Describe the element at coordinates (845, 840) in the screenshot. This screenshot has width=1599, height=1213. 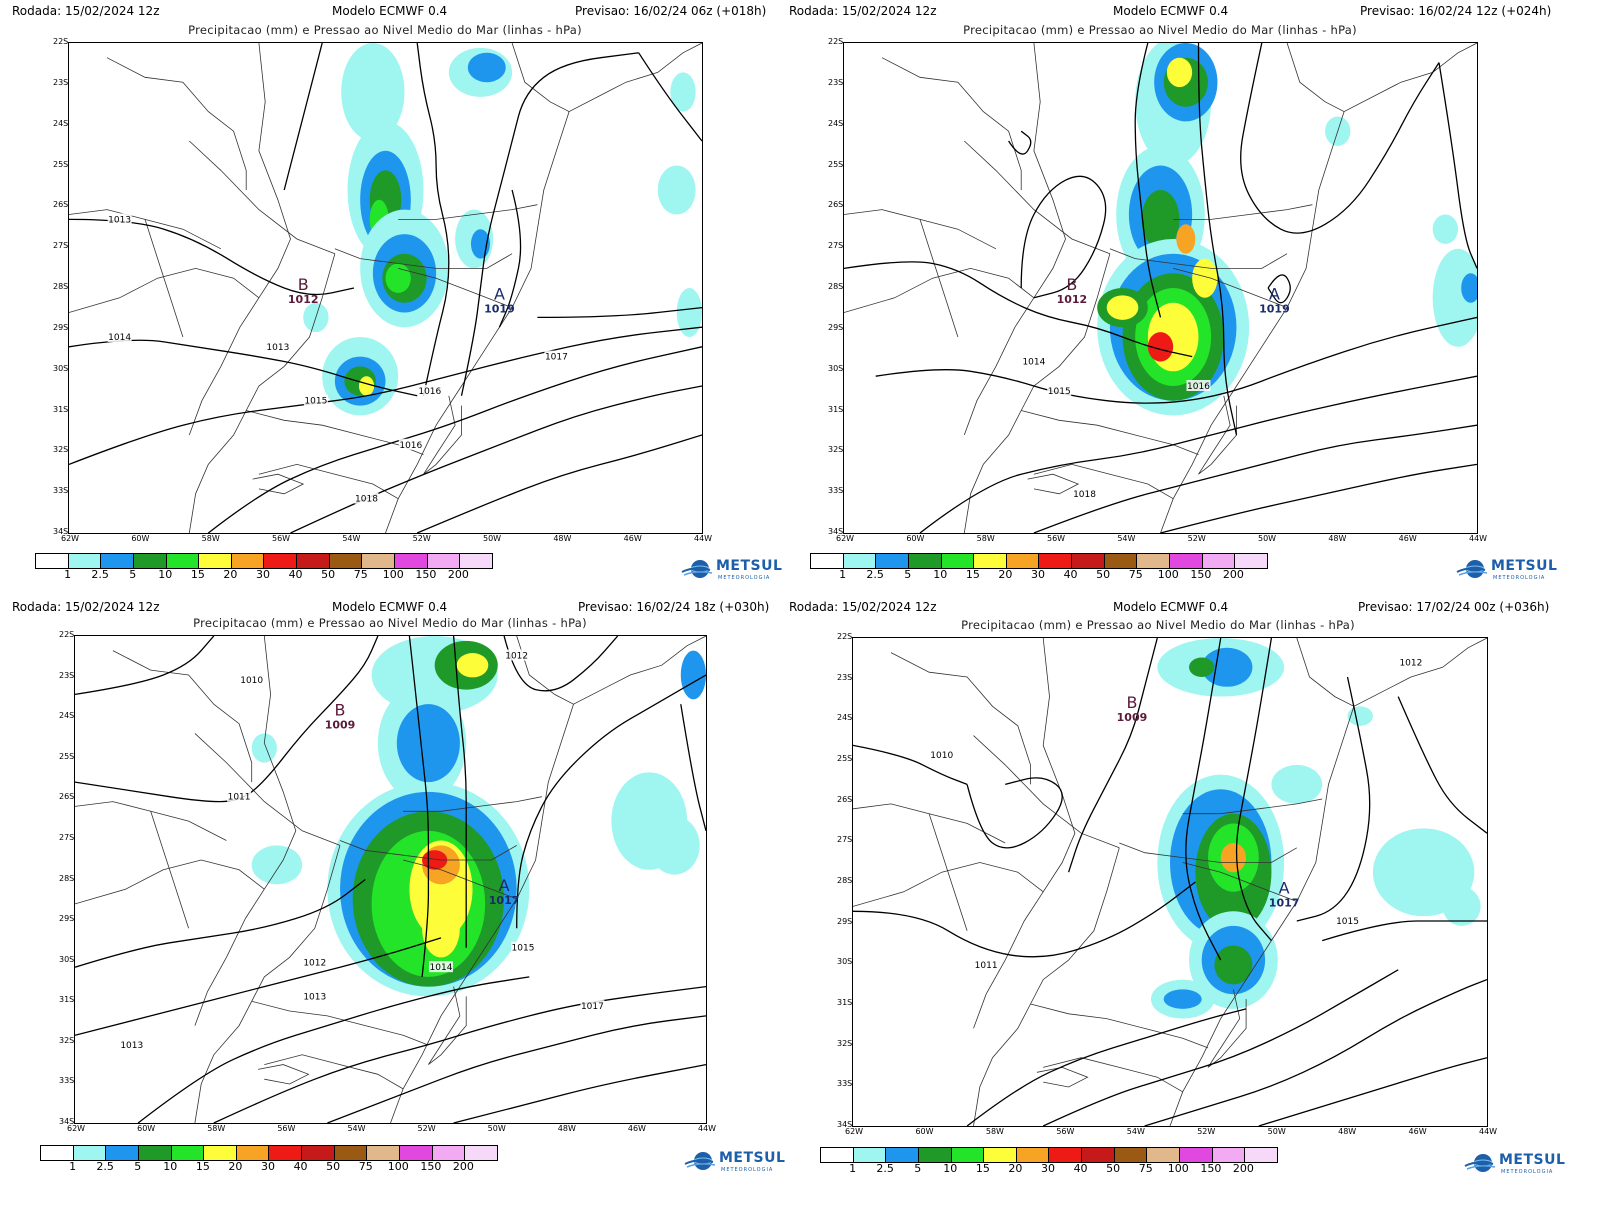
I see `latitude-label: 27S` at that location.